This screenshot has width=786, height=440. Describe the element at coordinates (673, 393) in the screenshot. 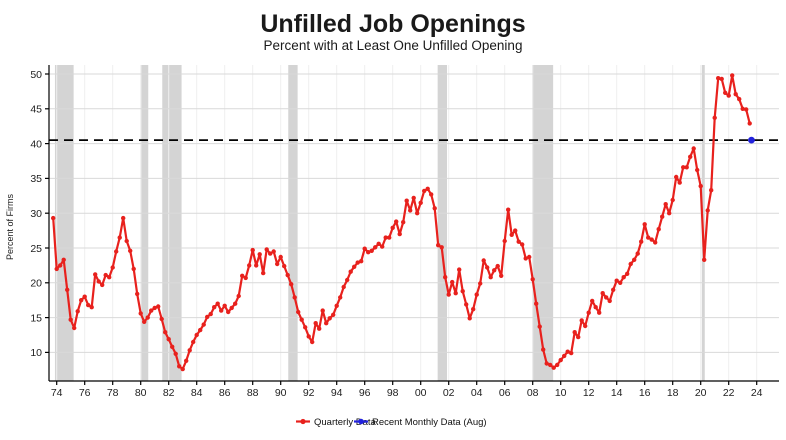

I see `x-tick-label: 18` at that location.